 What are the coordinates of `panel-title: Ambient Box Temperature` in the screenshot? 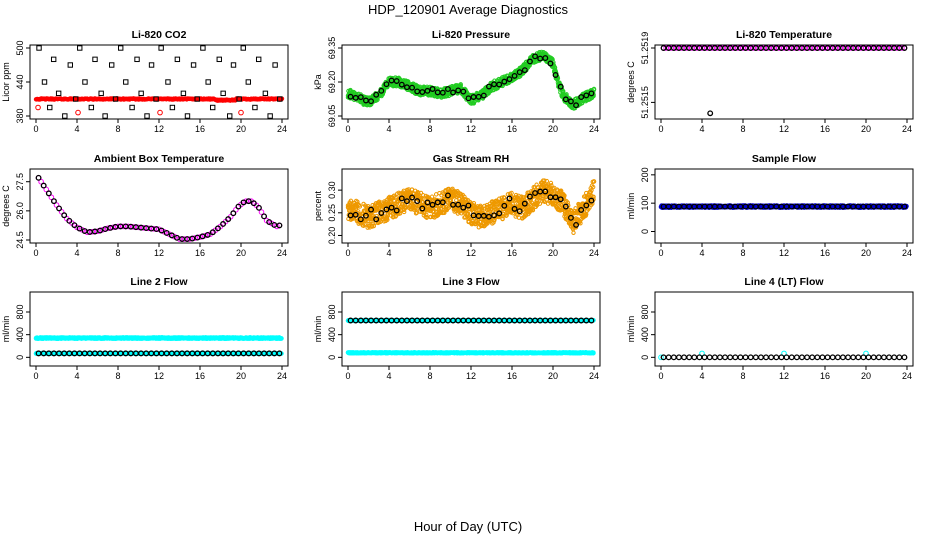 It's located at (159, 159).